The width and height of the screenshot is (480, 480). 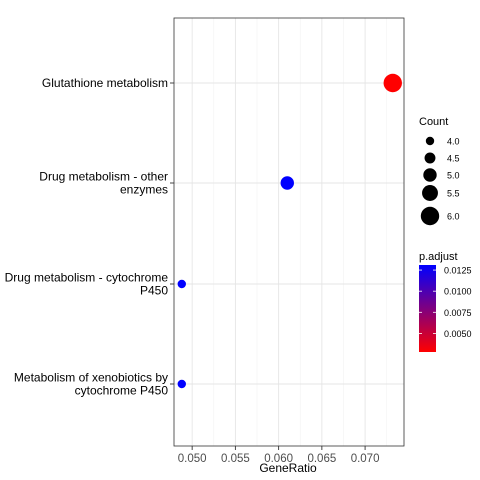 What do you see at coordinates (278, 459) in the screenshot?
I see `x-tick-label: 0.060` at bounding box center [278, 459].